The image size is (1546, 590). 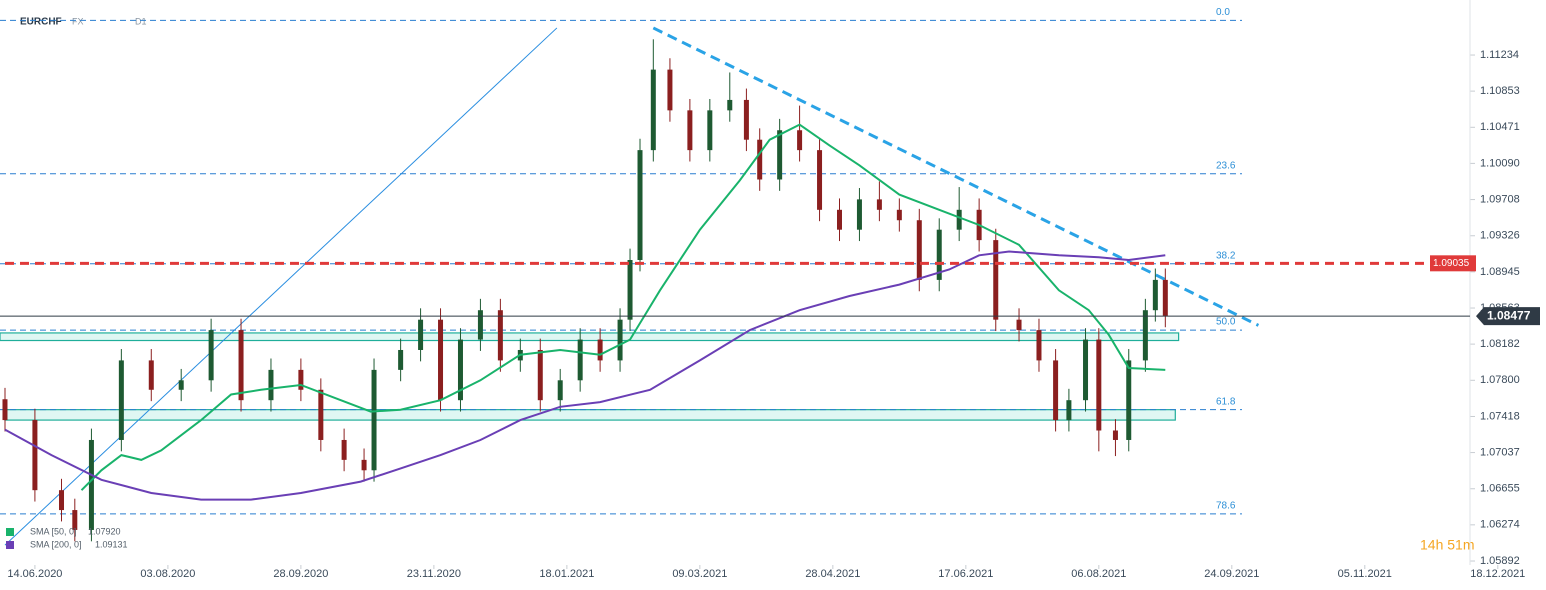 What do you see at coordinates (56, 544) in the screenshot?
I see `legend-name: SMA [200, 0]` at bounding box center [56, 544].